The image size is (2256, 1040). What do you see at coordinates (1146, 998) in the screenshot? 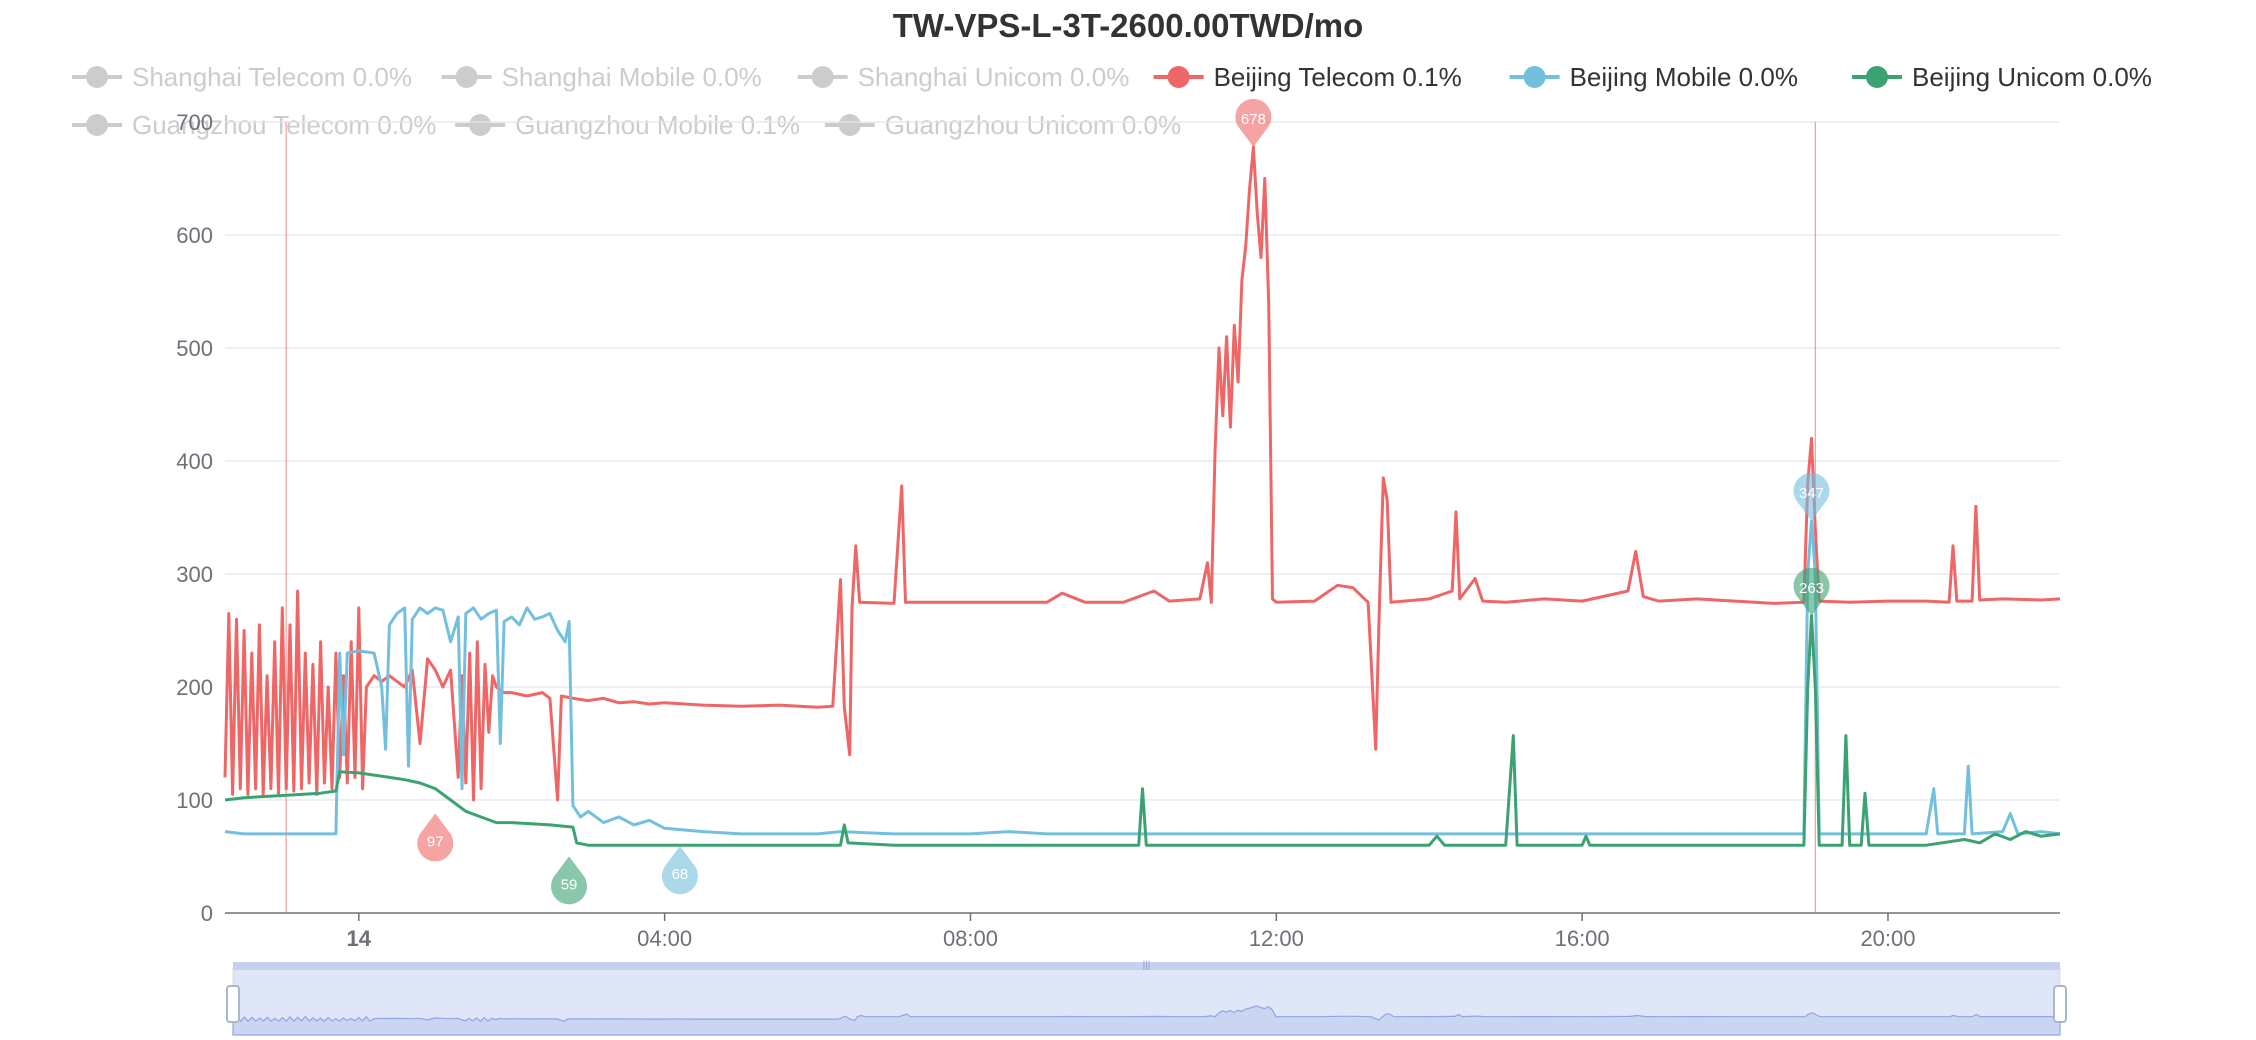
I see `data-zoom-slider: |||` at bounding box center [1146, 998].